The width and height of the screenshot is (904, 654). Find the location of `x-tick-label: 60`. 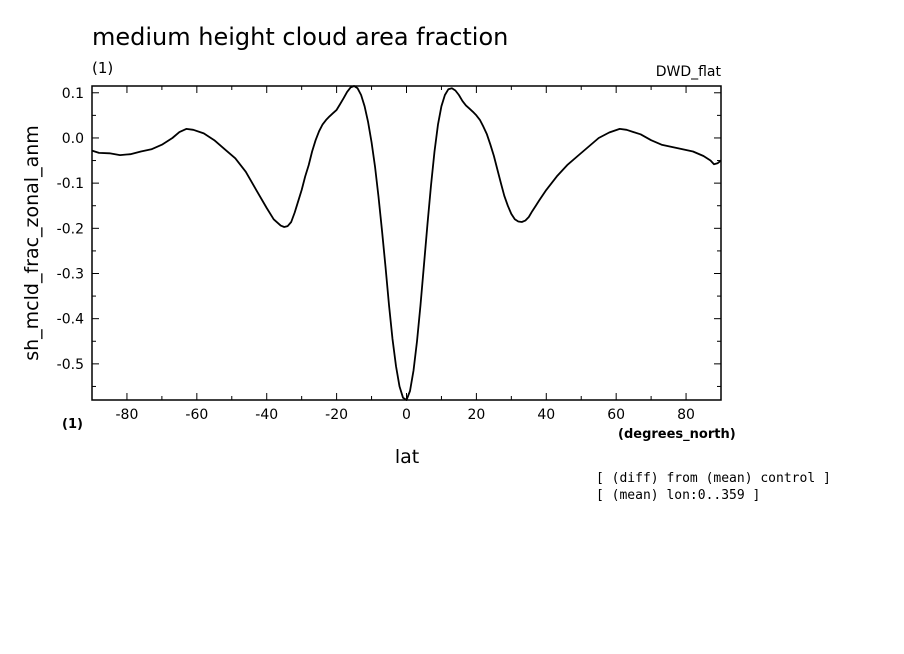

x-tick-label: 60 is located at coordinates (616, 415).